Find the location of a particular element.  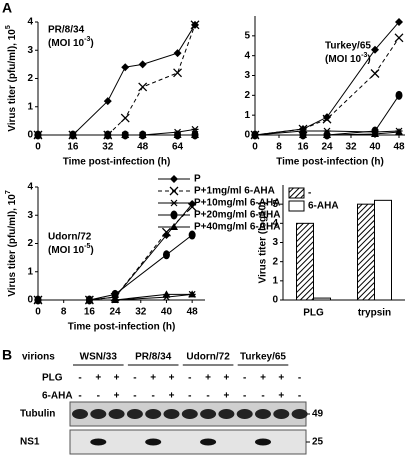

legend-label: P+40mg/ml 6-AHA is located at coordinates (237, 227).